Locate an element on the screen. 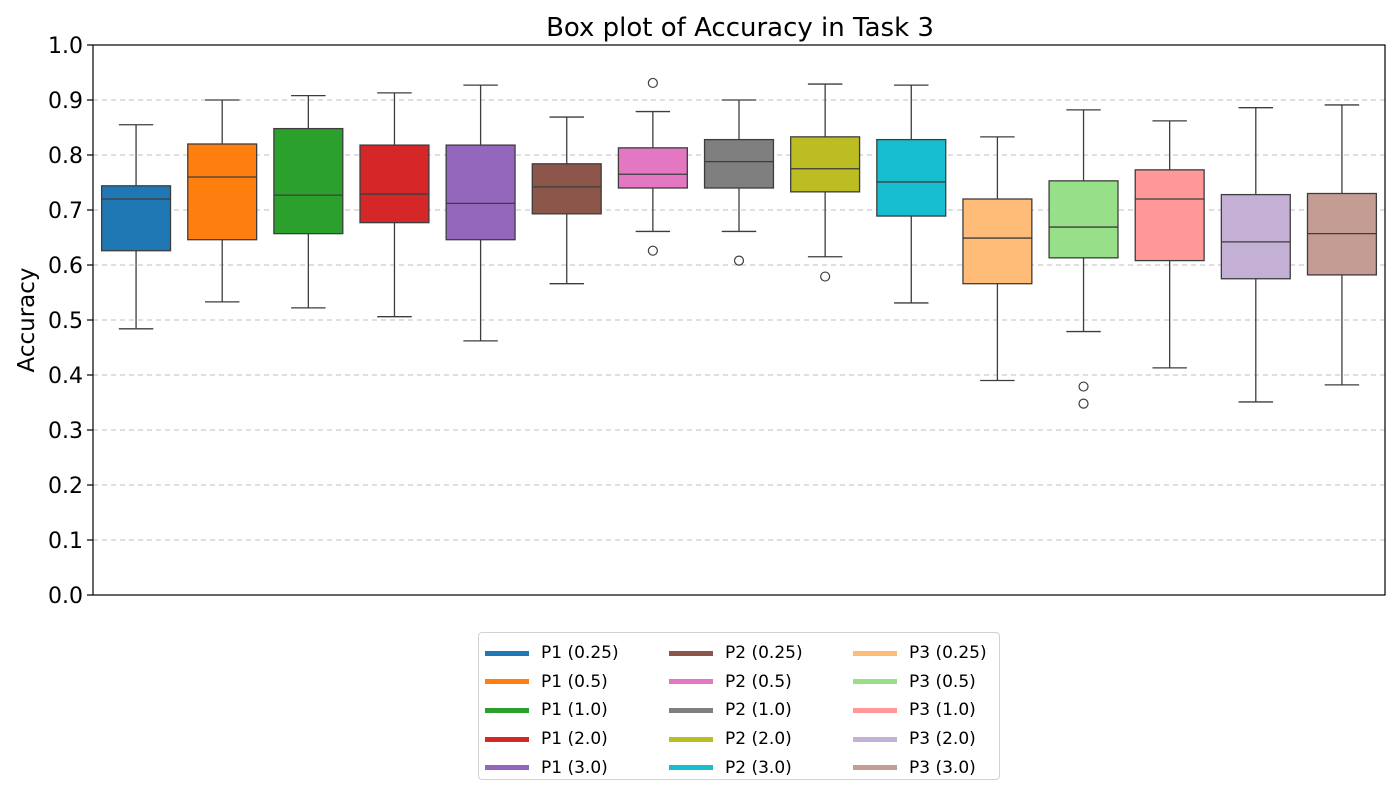  legend-label: P1 (2.0) is located at coordinates (574, 739).